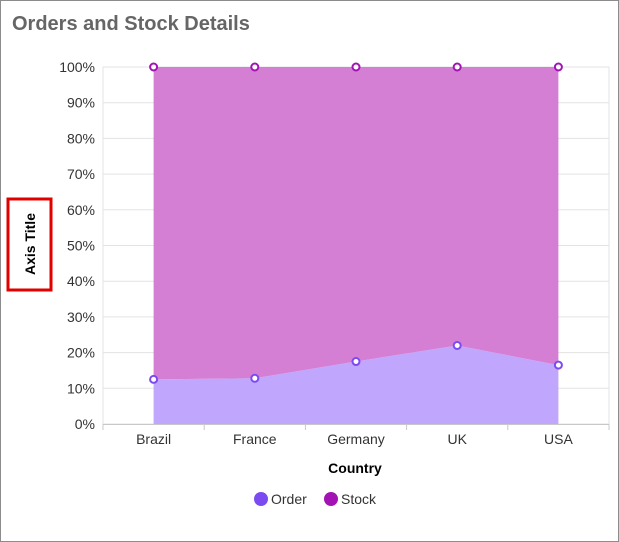 This screenshot has height=542, width=619. Describe the element at coordinates (81, 174) in the screenshot. I see `y-tick-label: 70%` at that location.